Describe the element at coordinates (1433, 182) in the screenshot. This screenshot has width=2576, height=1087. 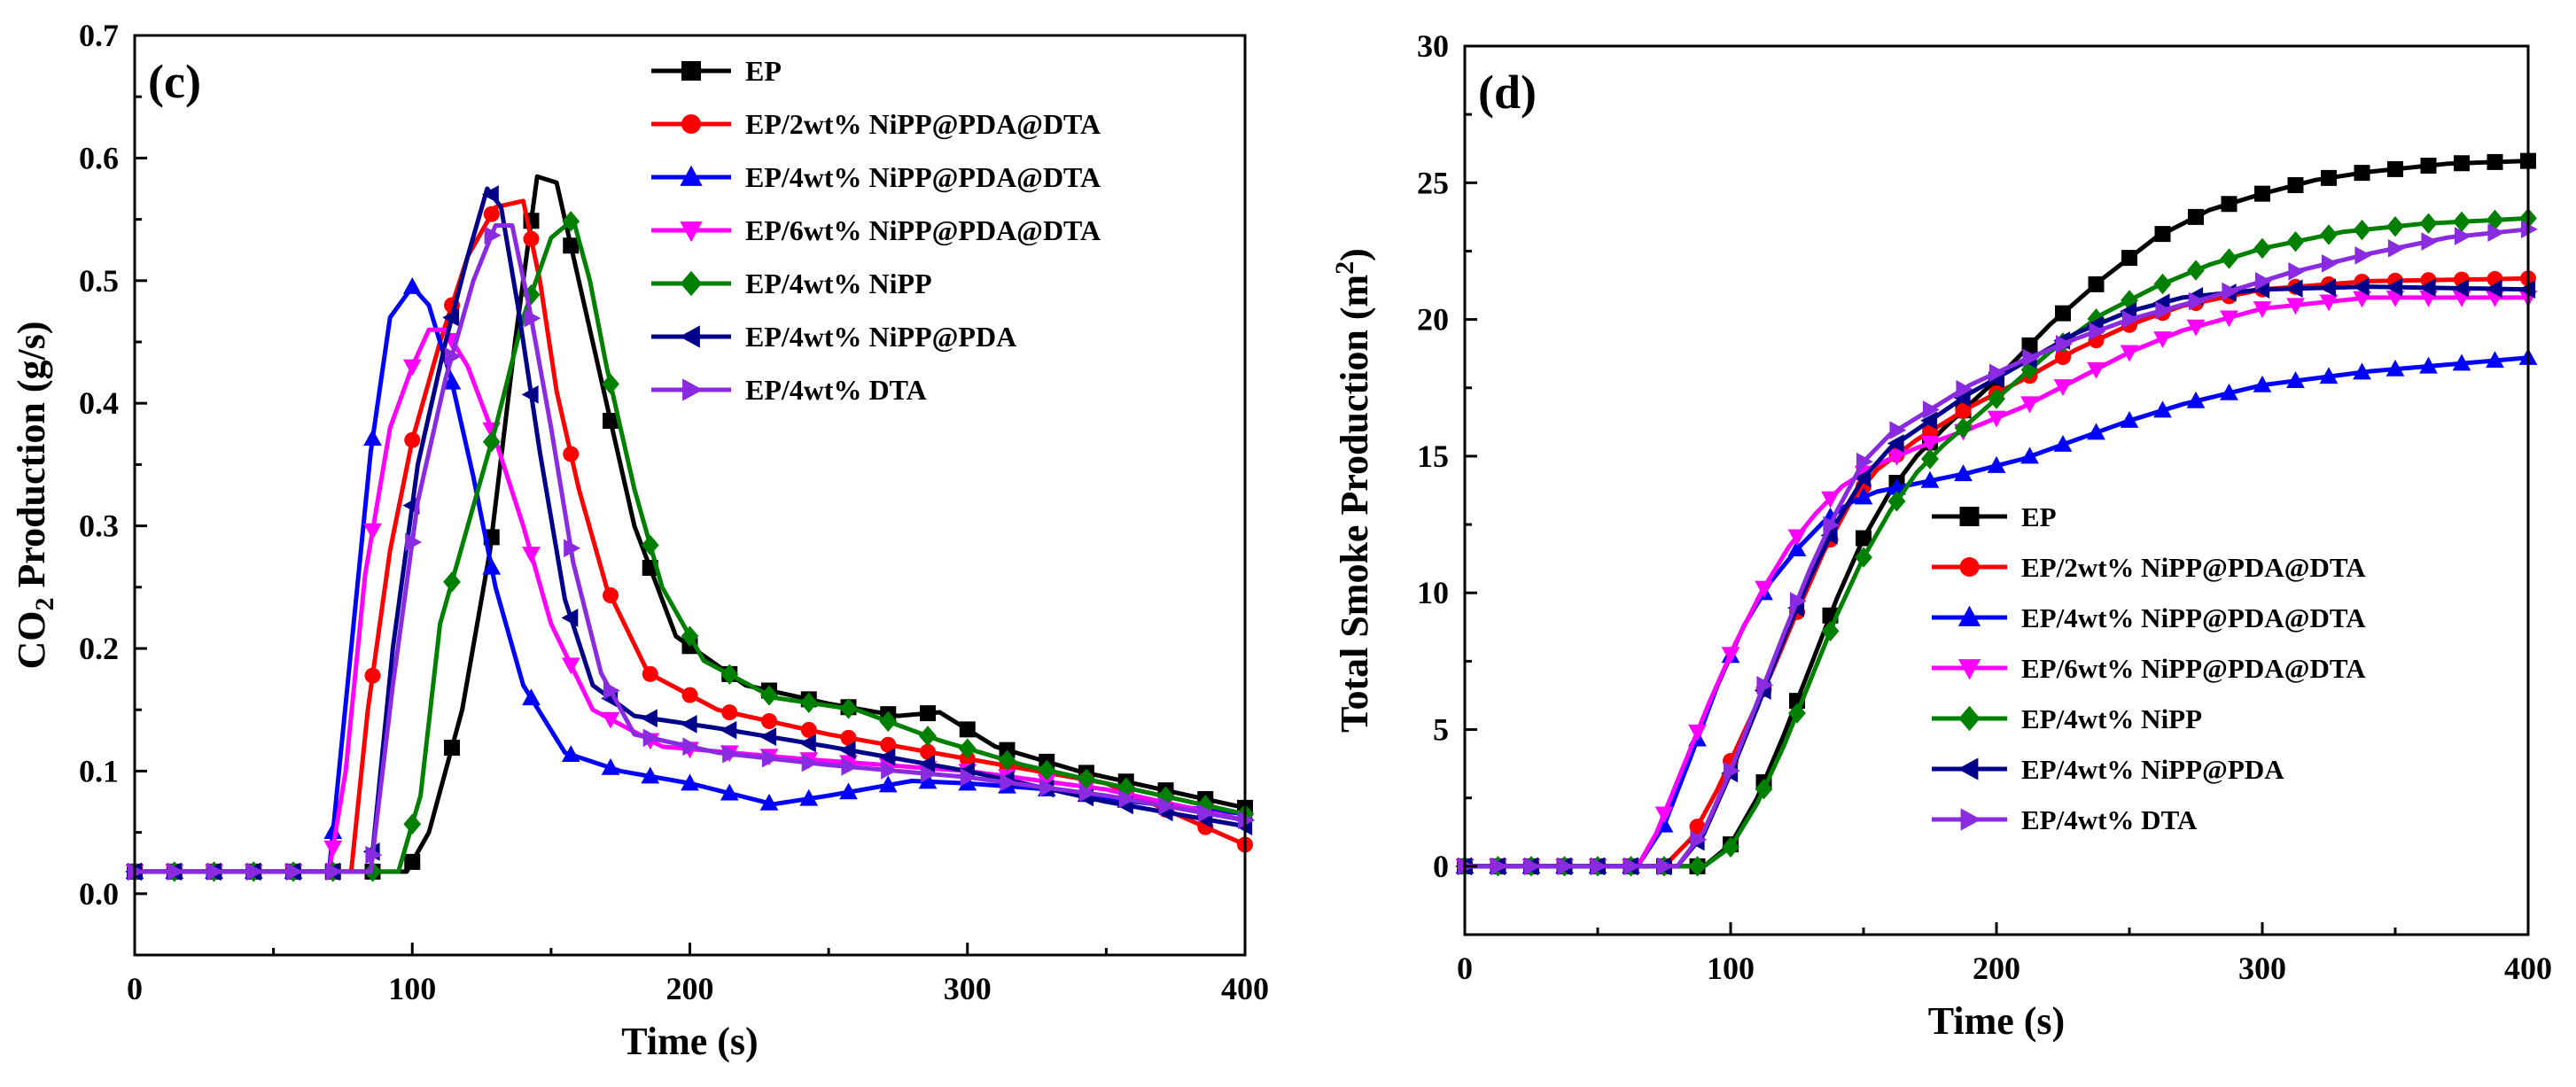
I see `y-tick-label: 25` at that location.